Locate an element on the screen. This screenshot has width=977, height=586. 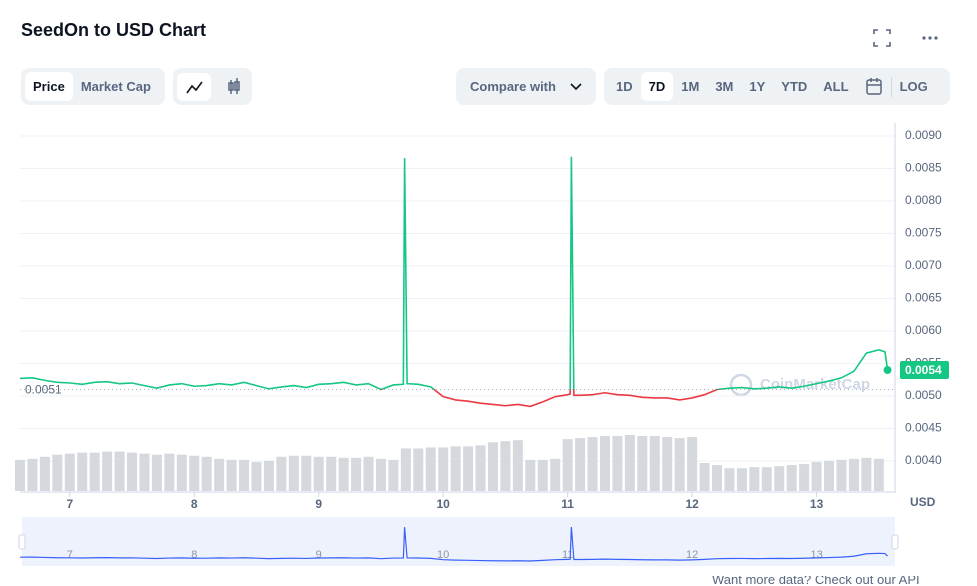
navigator-tick-label: 13 is located at coordinates (816, 555).